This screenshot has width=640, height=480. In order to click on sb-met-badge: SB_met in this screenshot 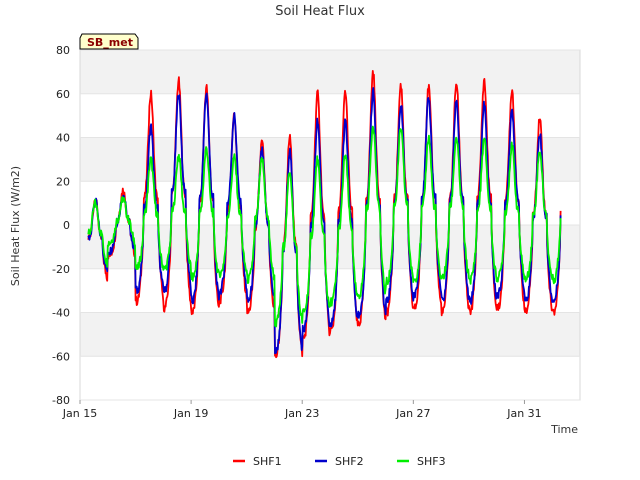, I will do `click(109, 41)`.